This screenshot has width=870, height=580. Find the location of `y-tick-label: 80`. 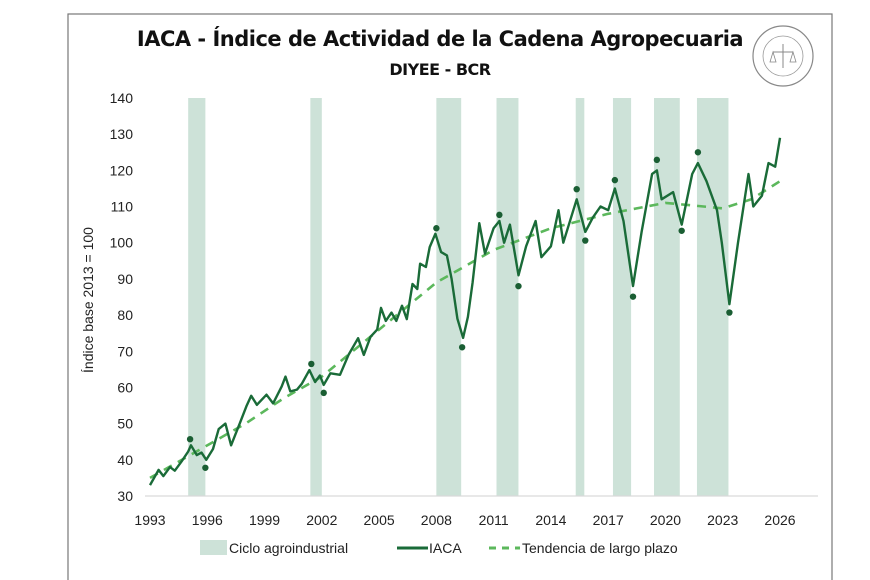

y-tick-label: 80 is located at coordinates (125, 315).